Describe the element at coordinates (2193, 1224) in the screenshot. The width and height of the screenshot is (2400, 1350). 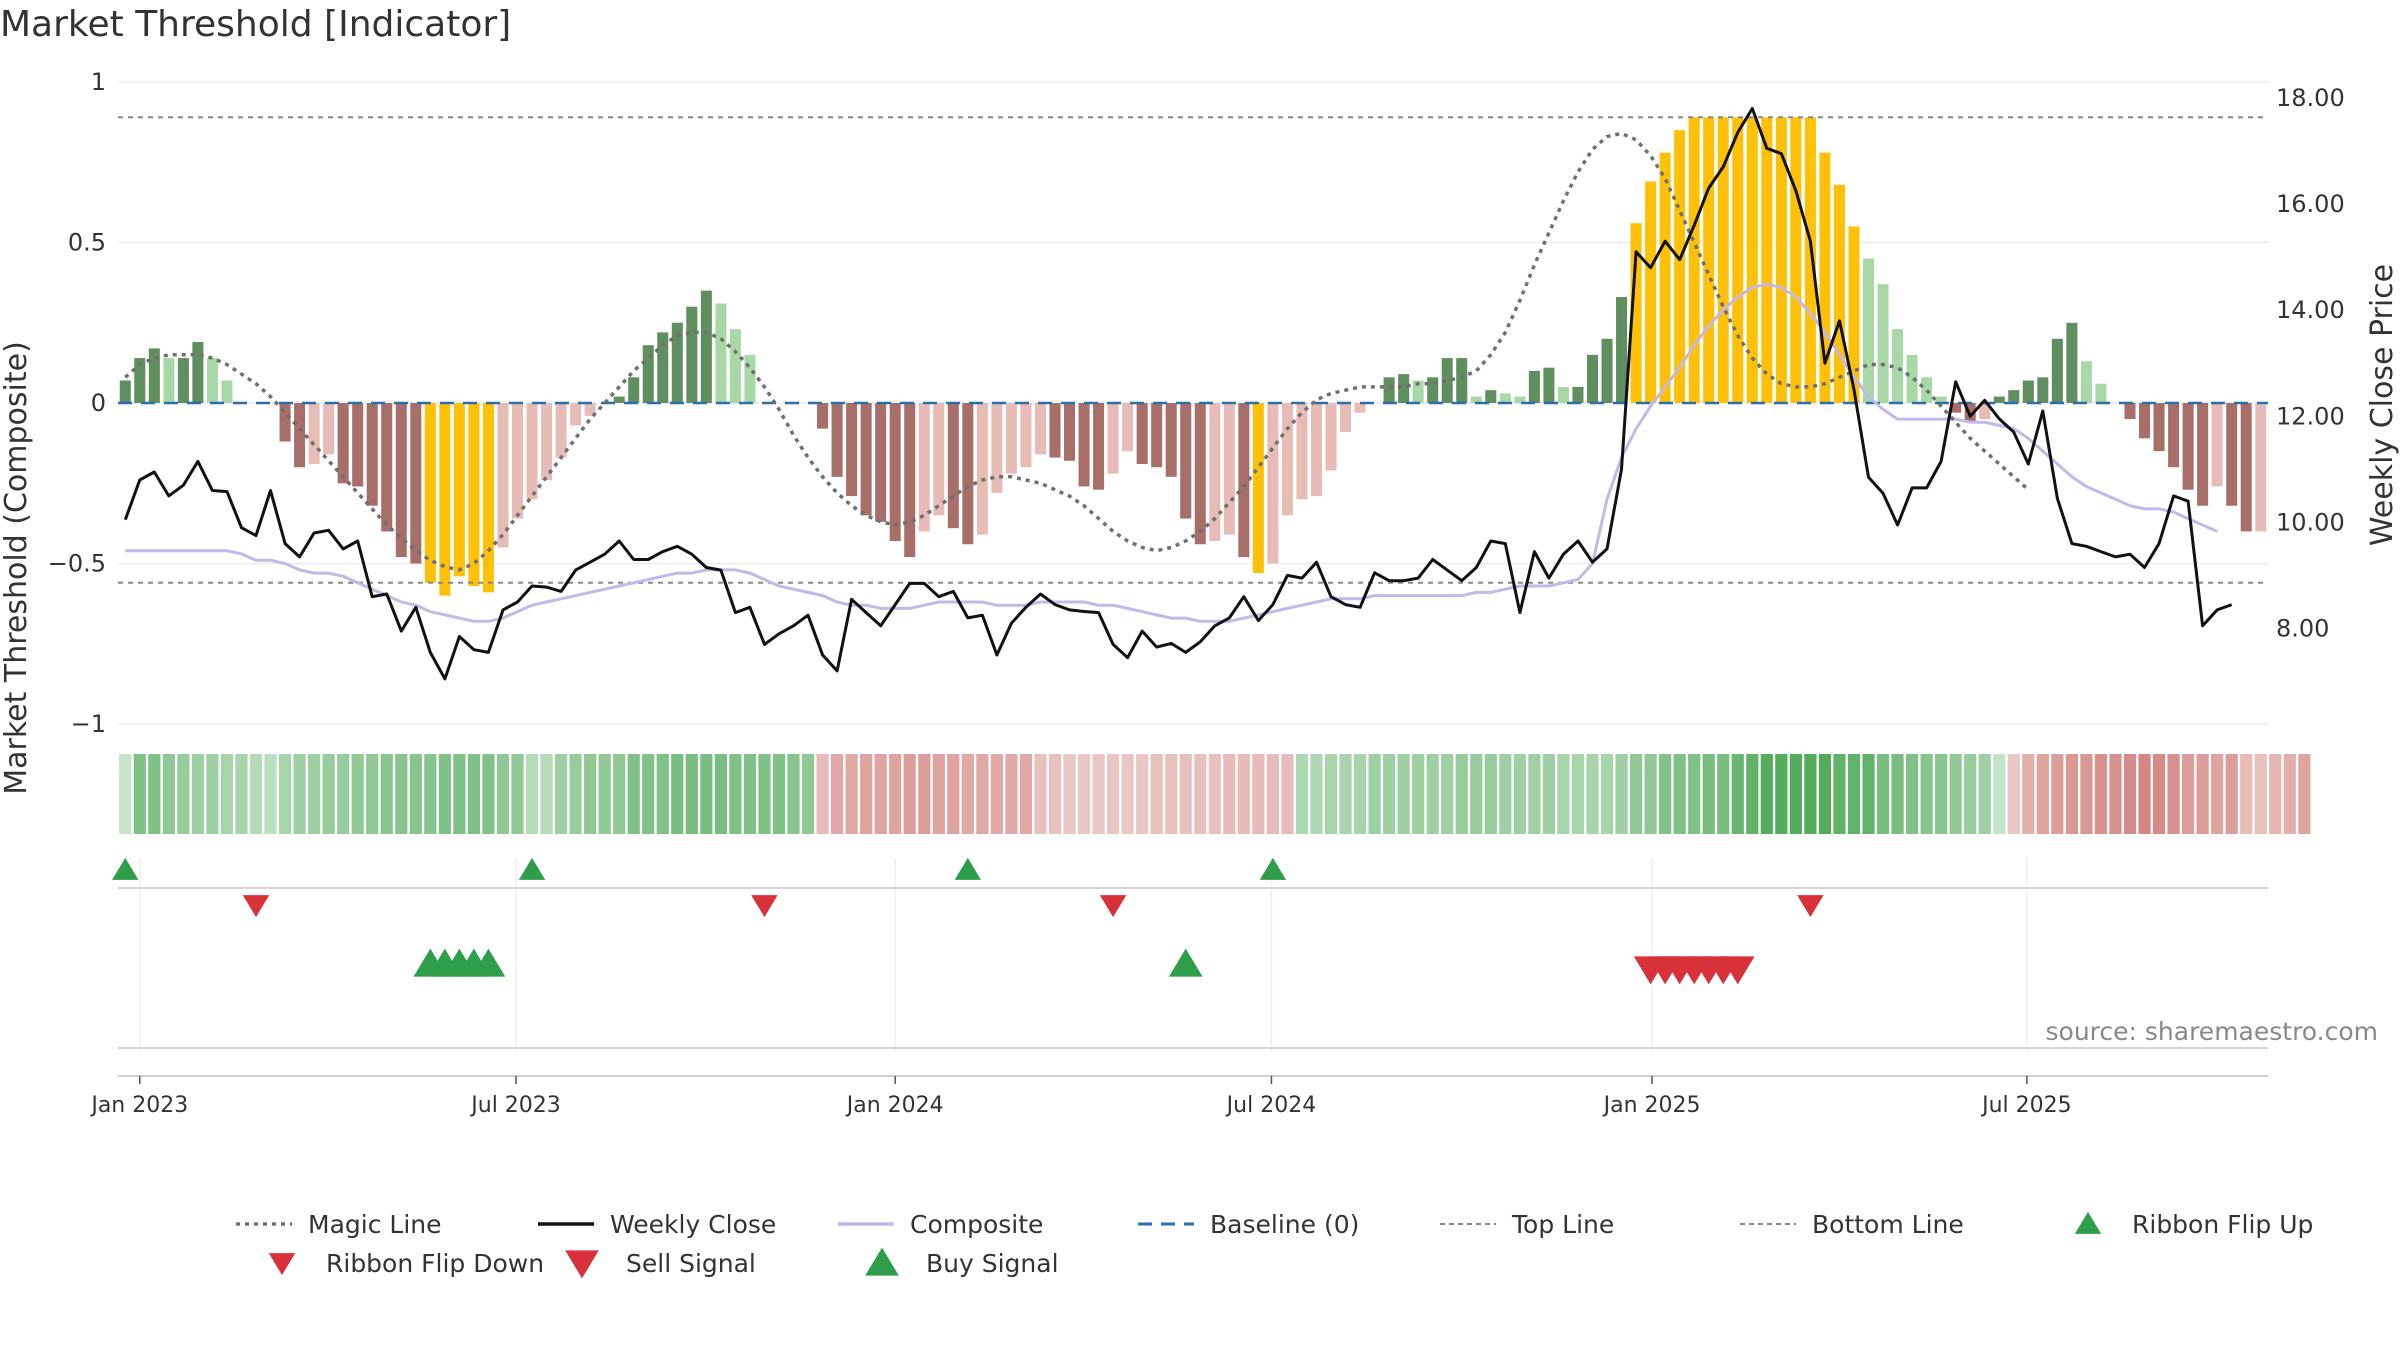
I see `legend-item: Ribbon Flip Up` at that location.